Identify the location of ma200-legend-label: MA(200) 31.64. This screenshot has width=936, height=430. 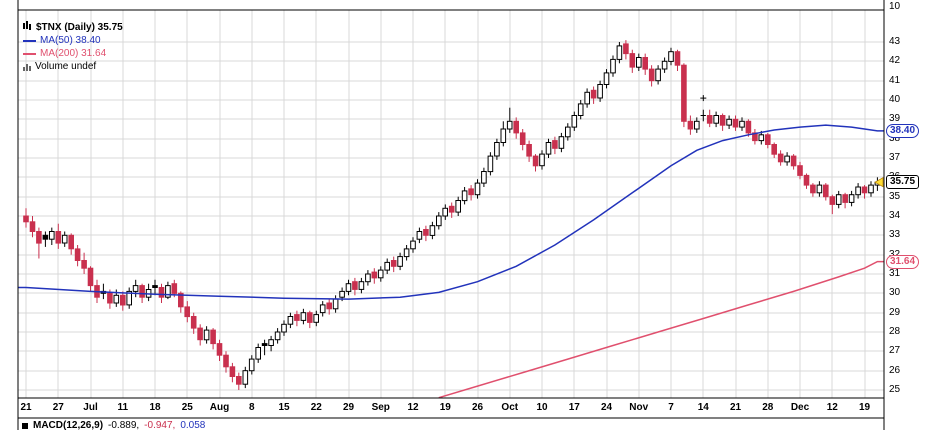
(73, 53).